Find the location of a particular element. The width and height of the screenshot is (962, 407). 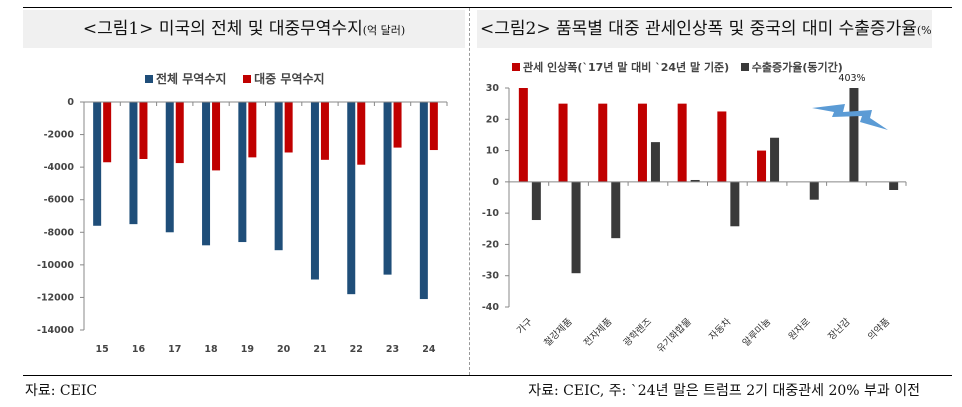

x-tick-label: 철강제품 is located at coordinates (558, 332).